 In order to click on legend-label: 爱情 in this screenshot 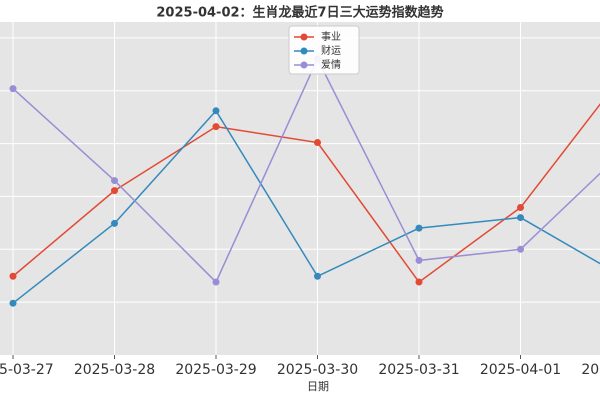, I will do `click(331, 64)`.